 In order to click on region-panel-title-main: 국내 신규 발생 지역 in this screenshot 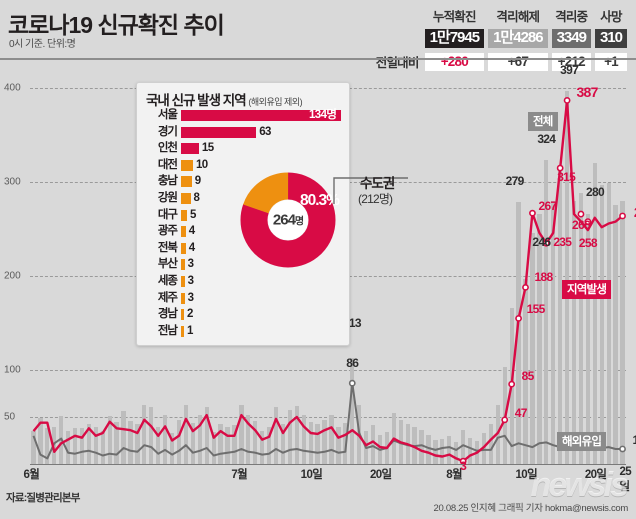, I will do `click(196, 100)`.